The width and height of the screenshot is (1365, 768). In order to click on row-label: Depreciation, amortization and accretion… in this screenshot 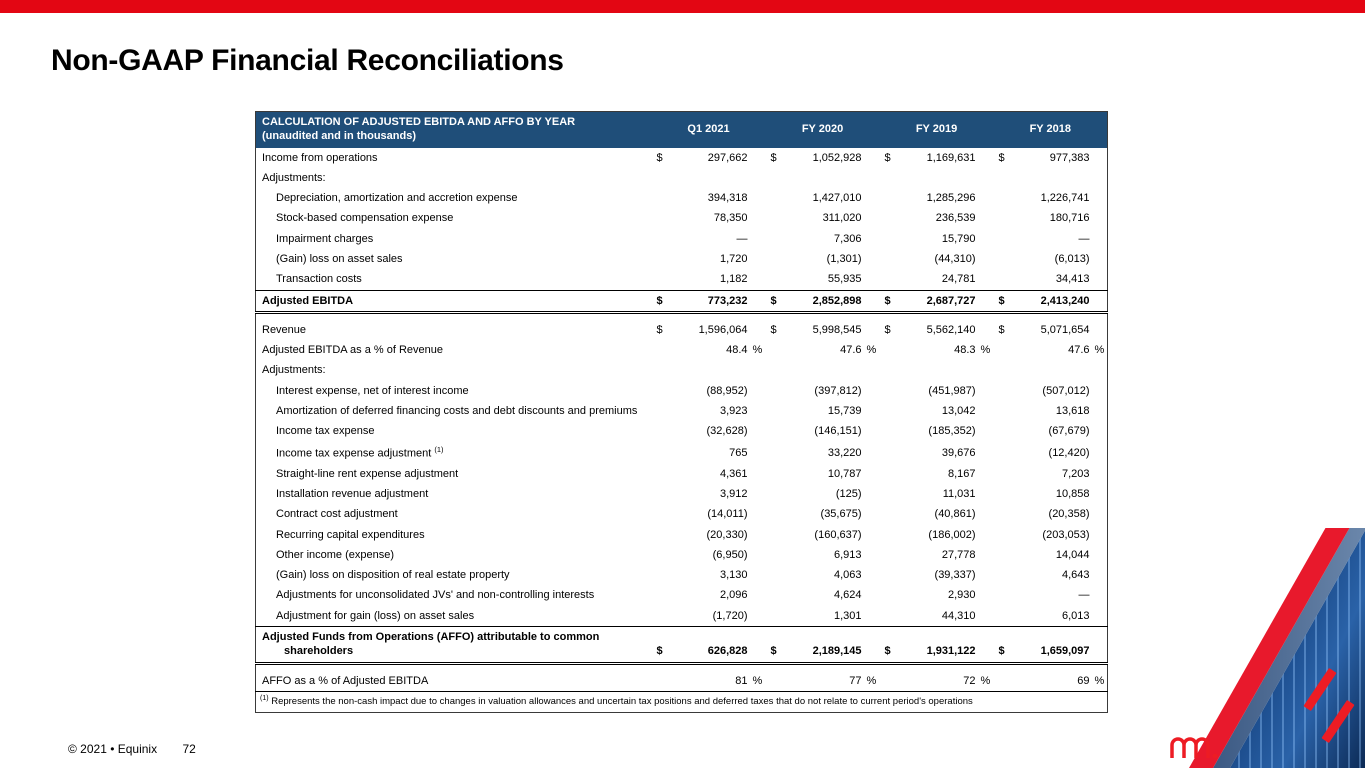, I will do `click(397, 198)`.